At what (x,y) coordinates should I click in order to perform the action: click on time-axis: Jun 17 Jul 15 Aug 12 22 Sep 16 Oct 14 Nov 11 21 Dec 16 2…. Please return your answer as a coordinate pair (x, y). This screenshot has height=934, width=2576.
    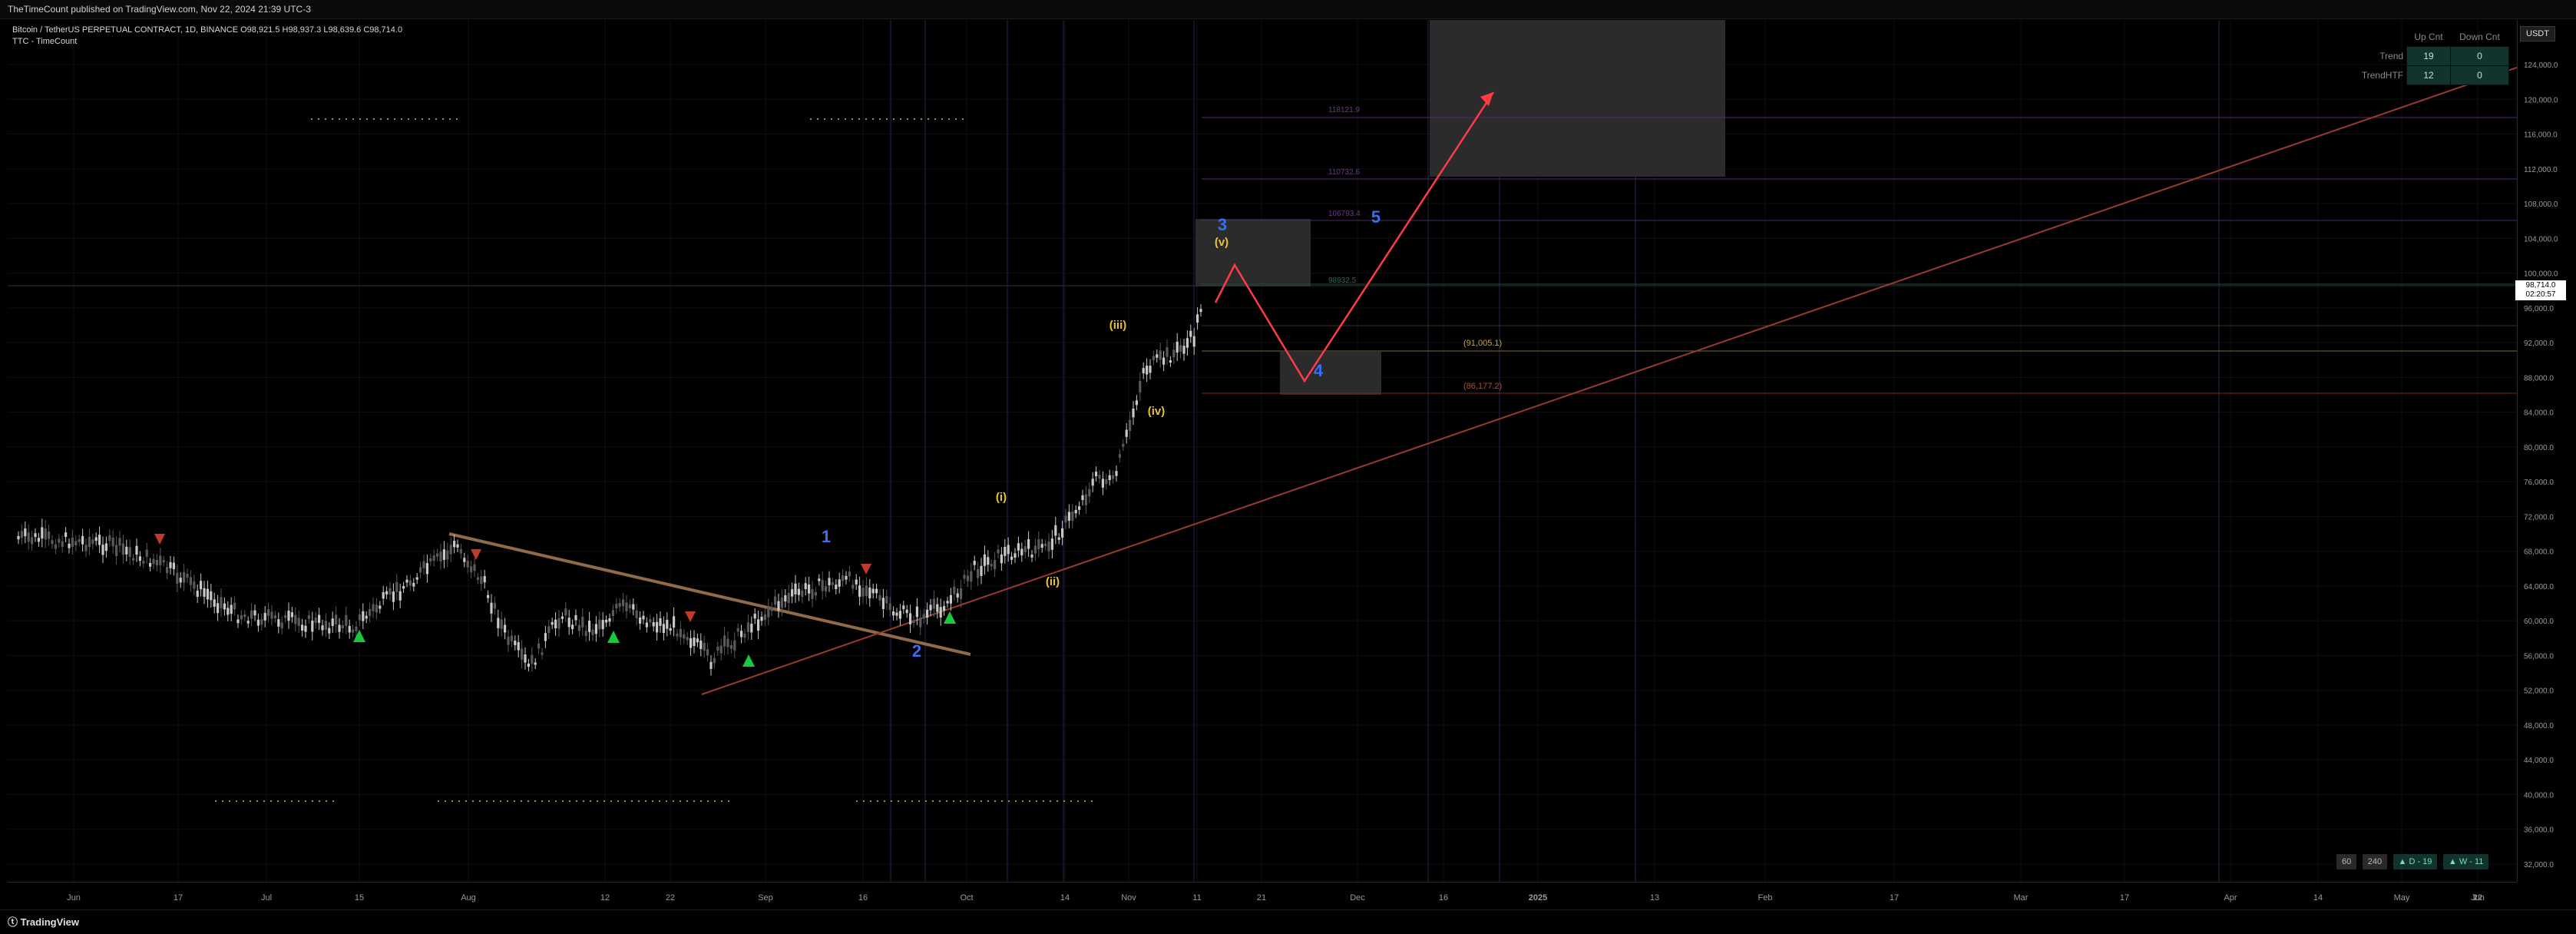
    Looking at the image, I should click on (1262, 896).